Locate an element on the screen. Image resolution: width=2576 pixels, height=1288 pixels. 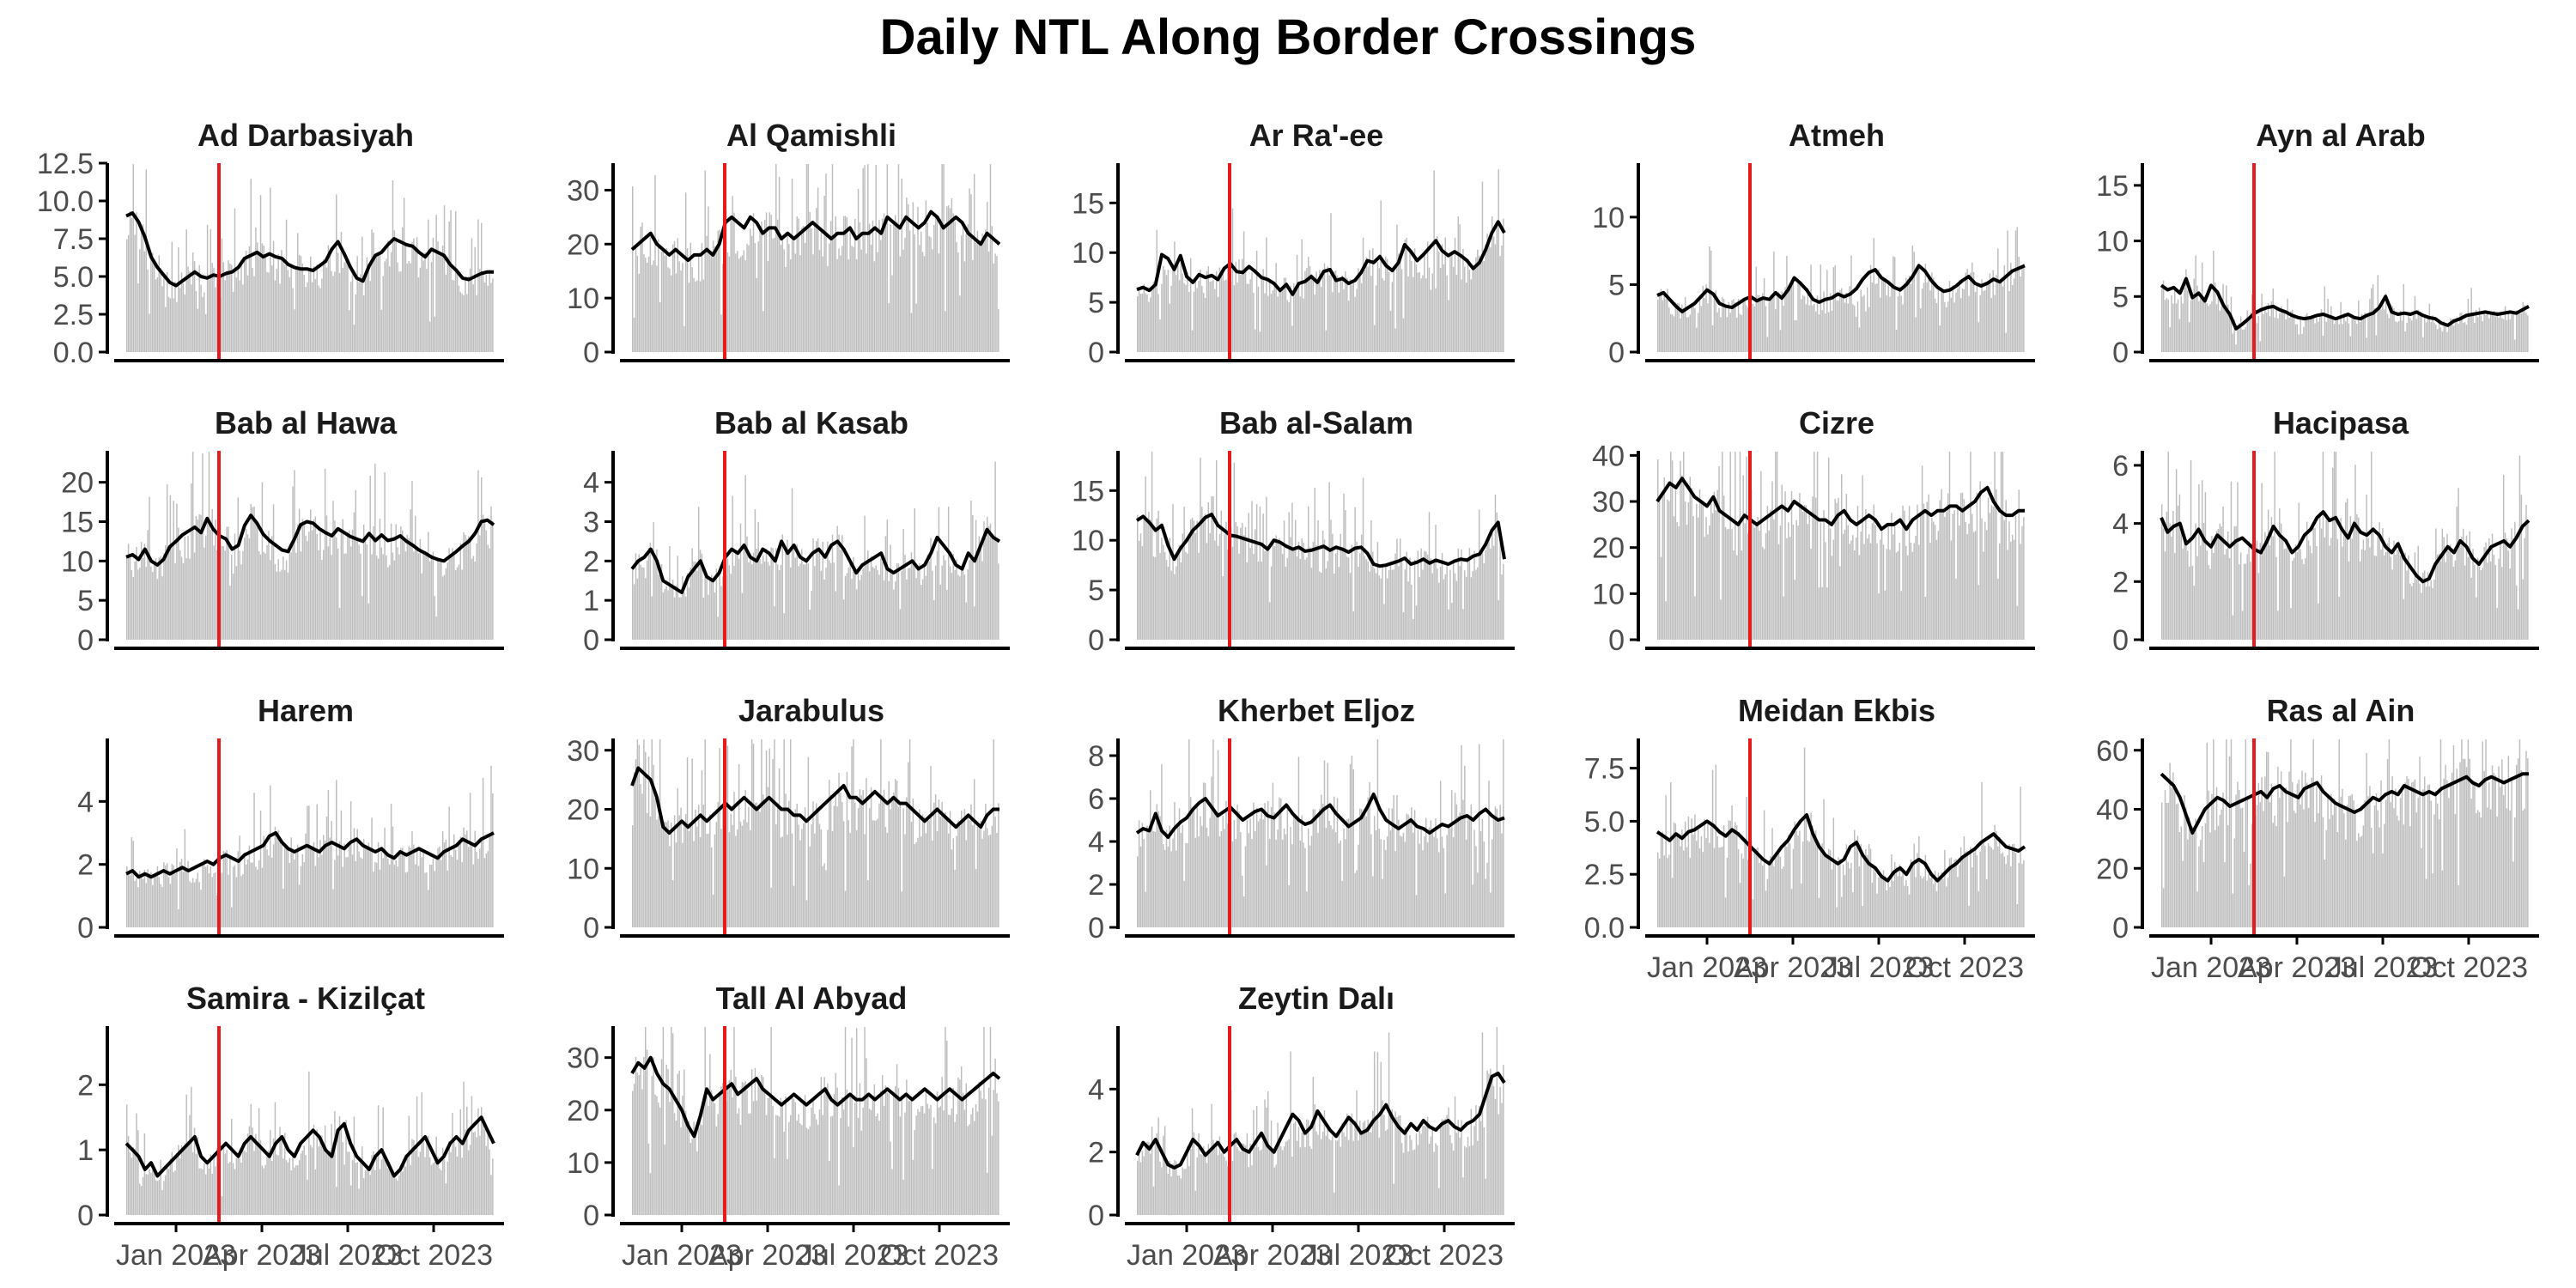
y-tick-label: 4 is located at coordinates (1096, 843).